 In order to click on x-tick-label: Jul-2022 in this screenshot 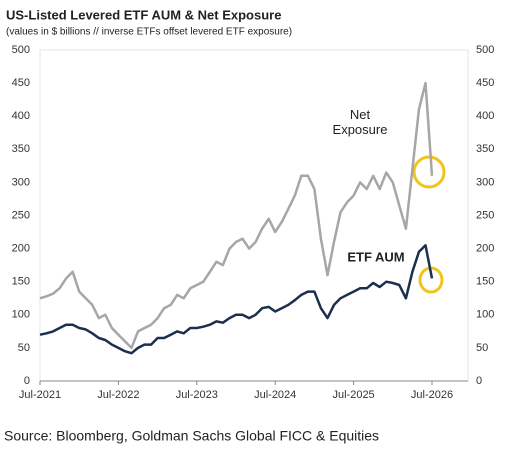, I will do `click(118, 395)`.